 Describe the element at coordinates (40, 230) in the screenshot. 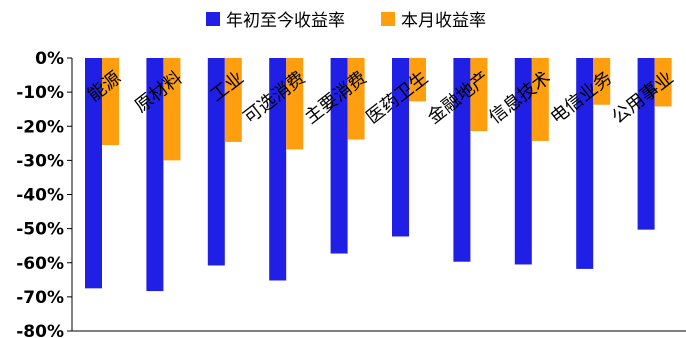

I see `y-tick-label: -50%` at that location.